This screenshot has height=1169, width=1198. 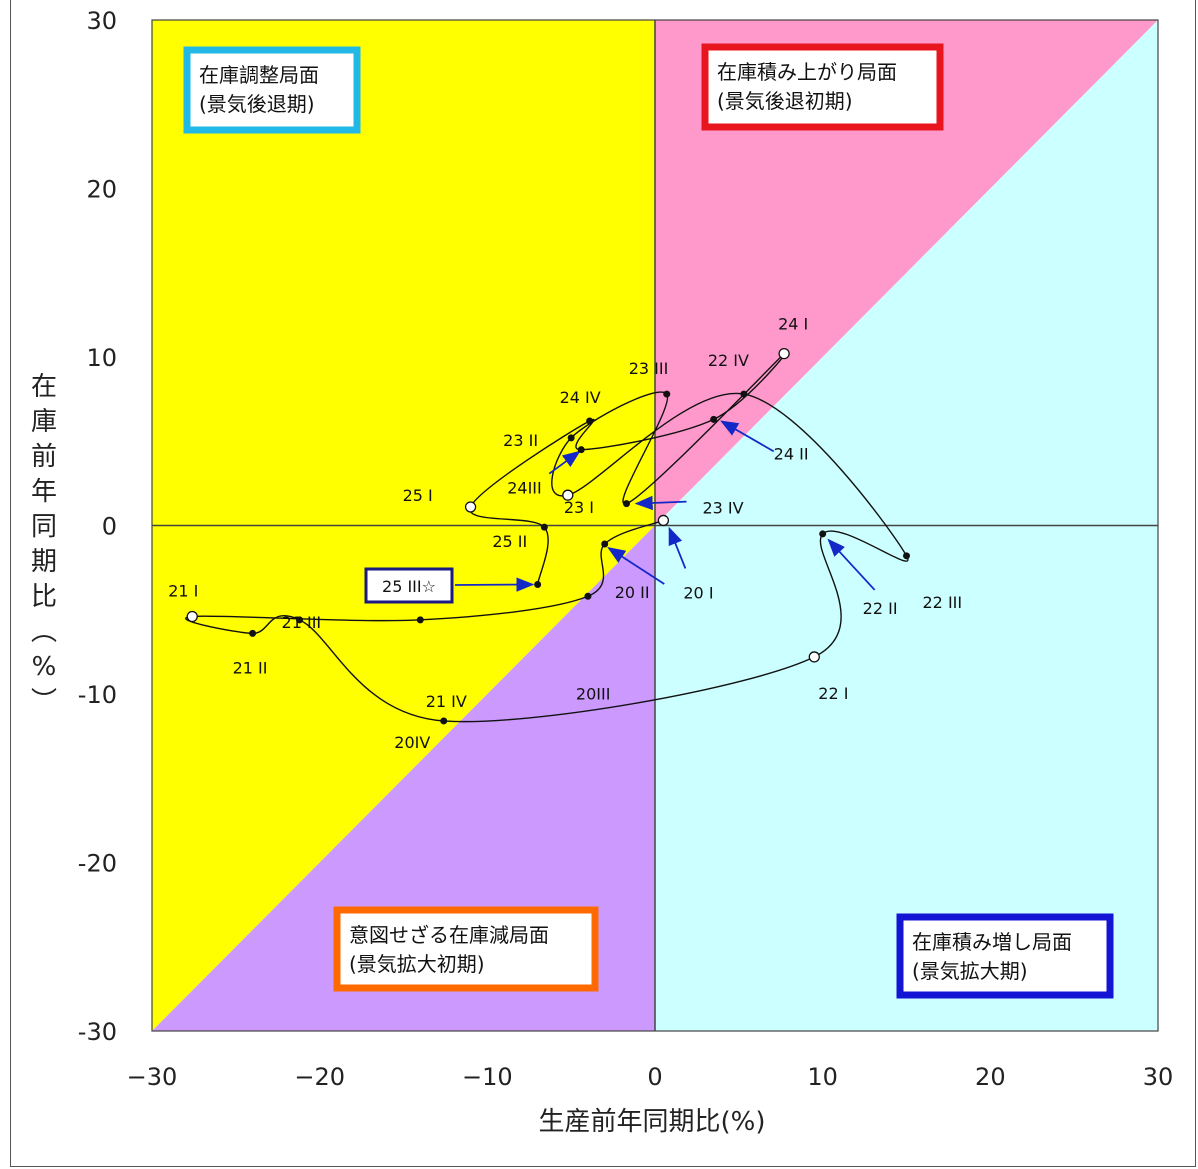 I want to click on region-label-box: 在庫調整局面 (景気後退期), so click(x=272, y=90).